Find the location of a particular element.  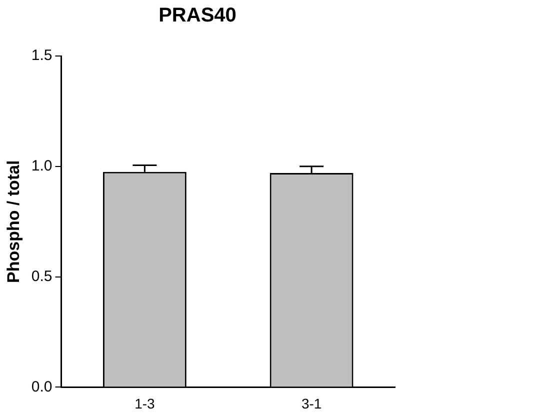

y-axis-title: Phospho / total is located at coordinates (13, 221).